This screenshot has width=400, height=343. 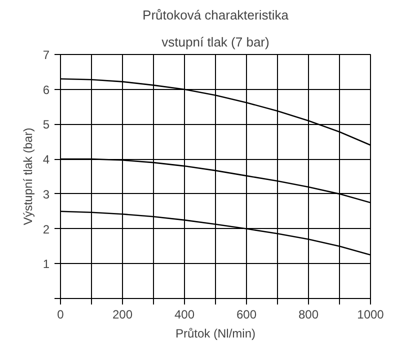 I want to click on y-axis-title: Výstupní tlak (bar), so click(x=27, y=177).